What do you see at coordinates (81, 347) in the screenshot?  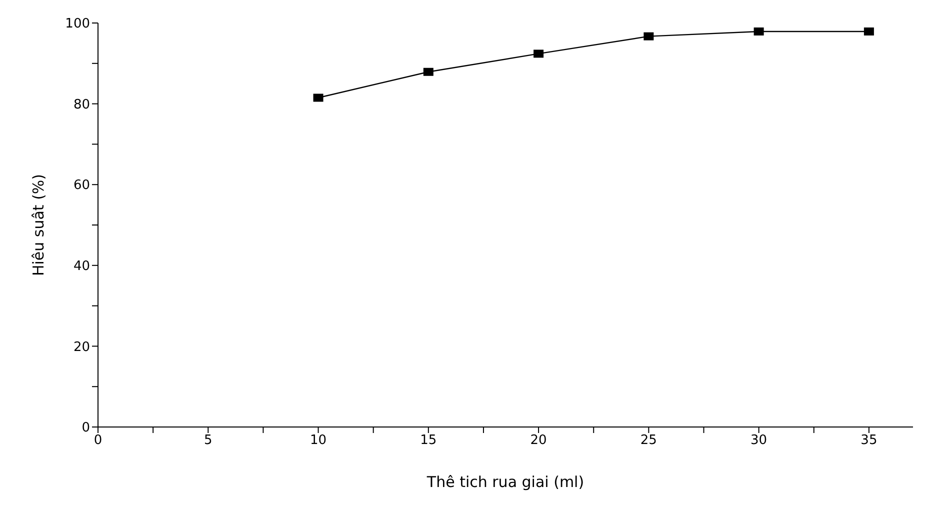 I see `y-tick-label: 20` at bounding box center [81, 347].